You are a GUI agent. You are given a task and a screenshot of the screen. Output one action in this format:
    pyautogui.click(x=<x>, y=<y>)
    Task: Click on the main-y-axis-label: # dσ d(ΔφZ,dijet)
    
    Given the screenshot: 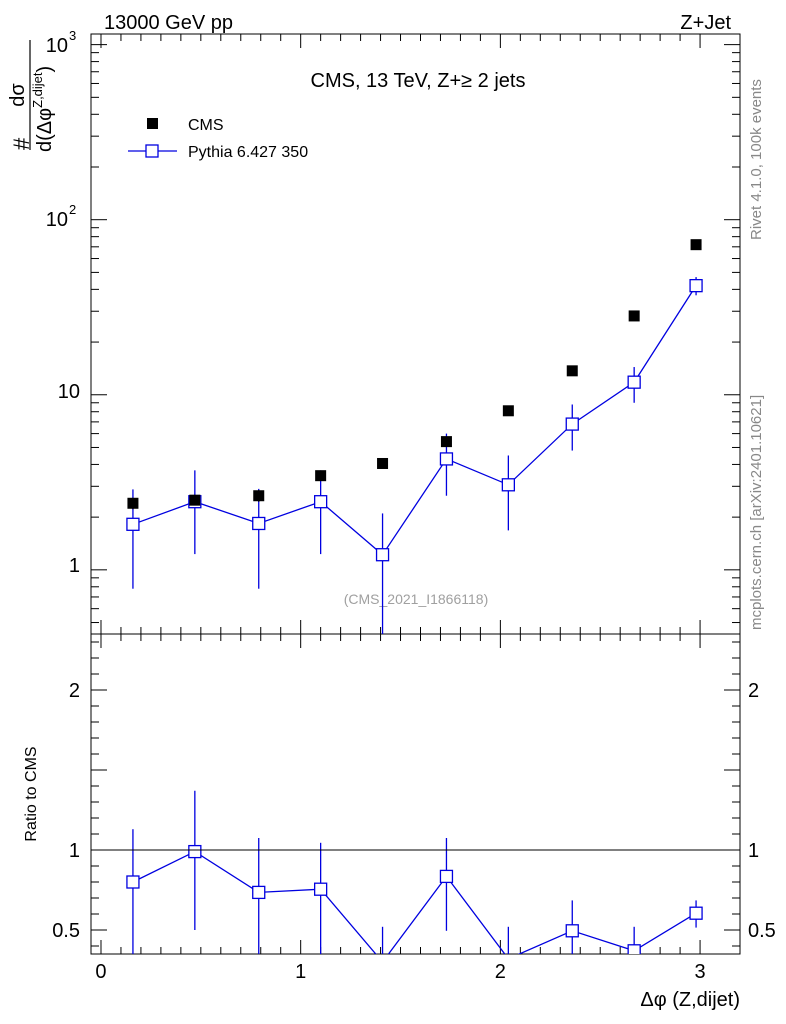 What is the action you would take?
    pyautogui.click(x=31, y=96)
    